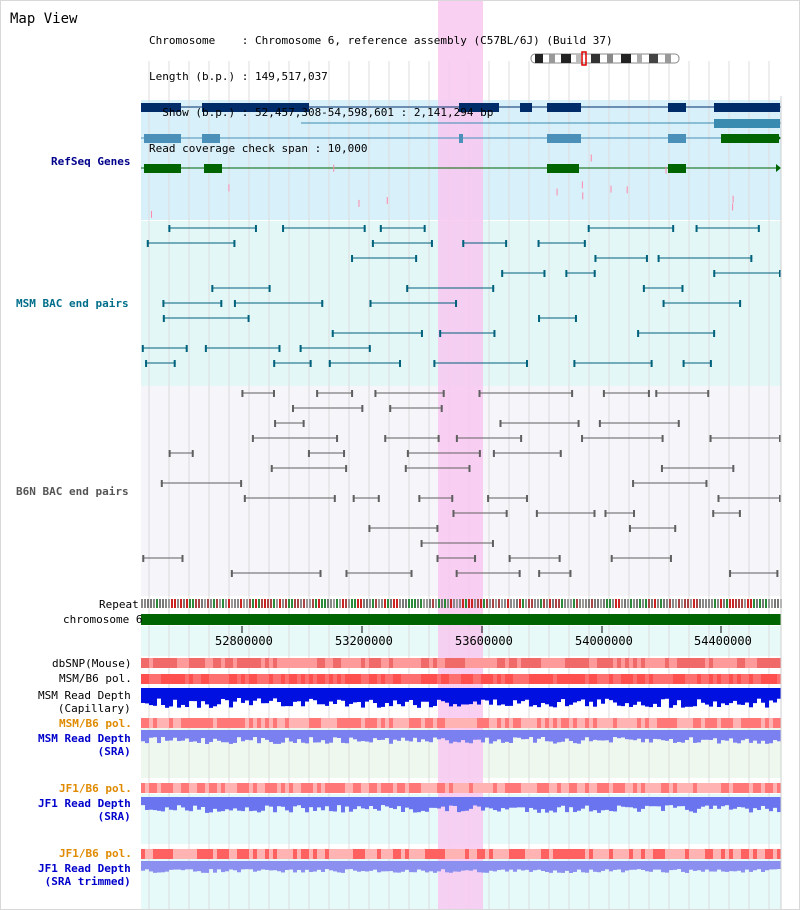  What do you see at coordinates (119, 604) in the screenshot?
I see `track-label-repeat: Repeat` at bounding box center [119, 604].